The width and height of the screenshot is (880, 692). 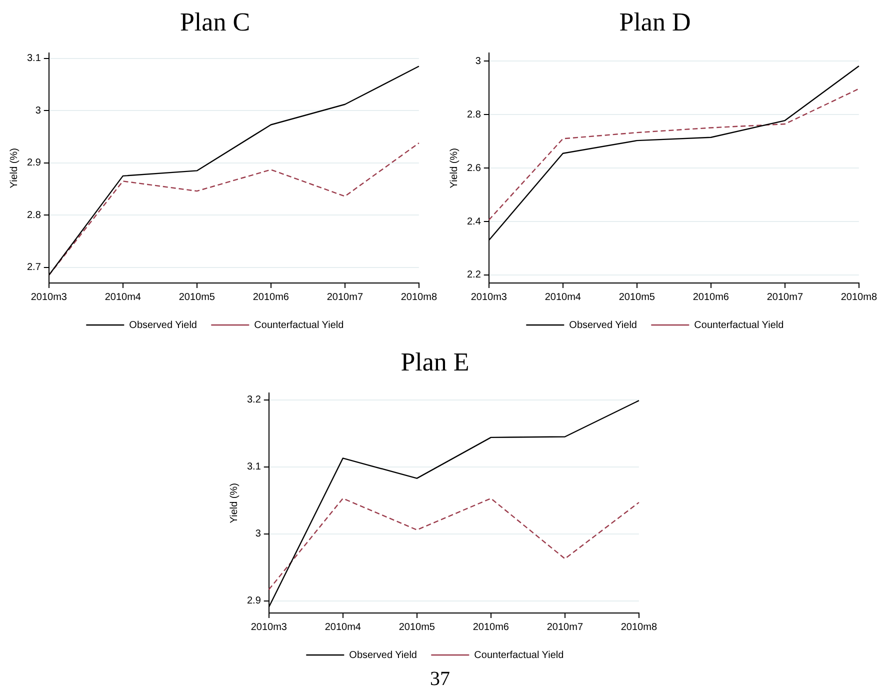 I want to click on text: 37, so click(x=440, y=679).